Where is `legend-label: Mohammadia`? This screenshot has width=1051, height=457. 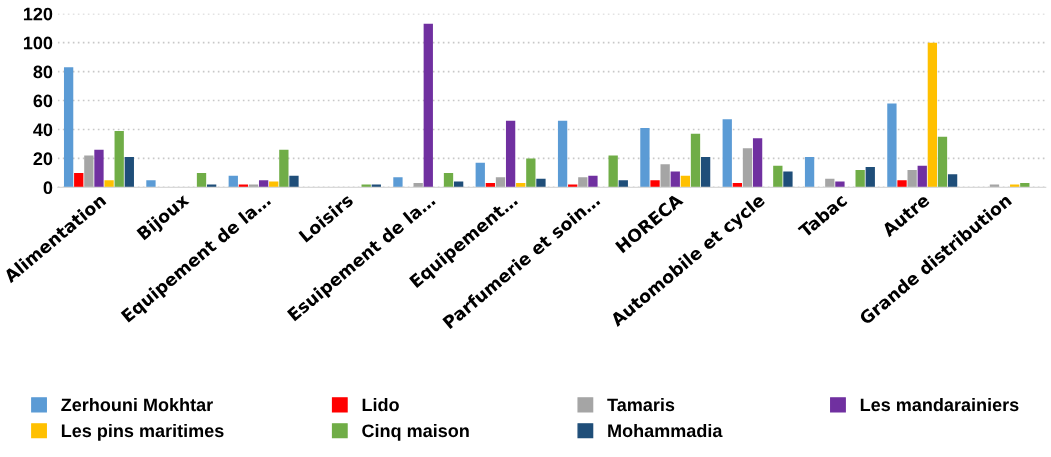 legend-label: Mohammadia is located at coordinates (665, 430).